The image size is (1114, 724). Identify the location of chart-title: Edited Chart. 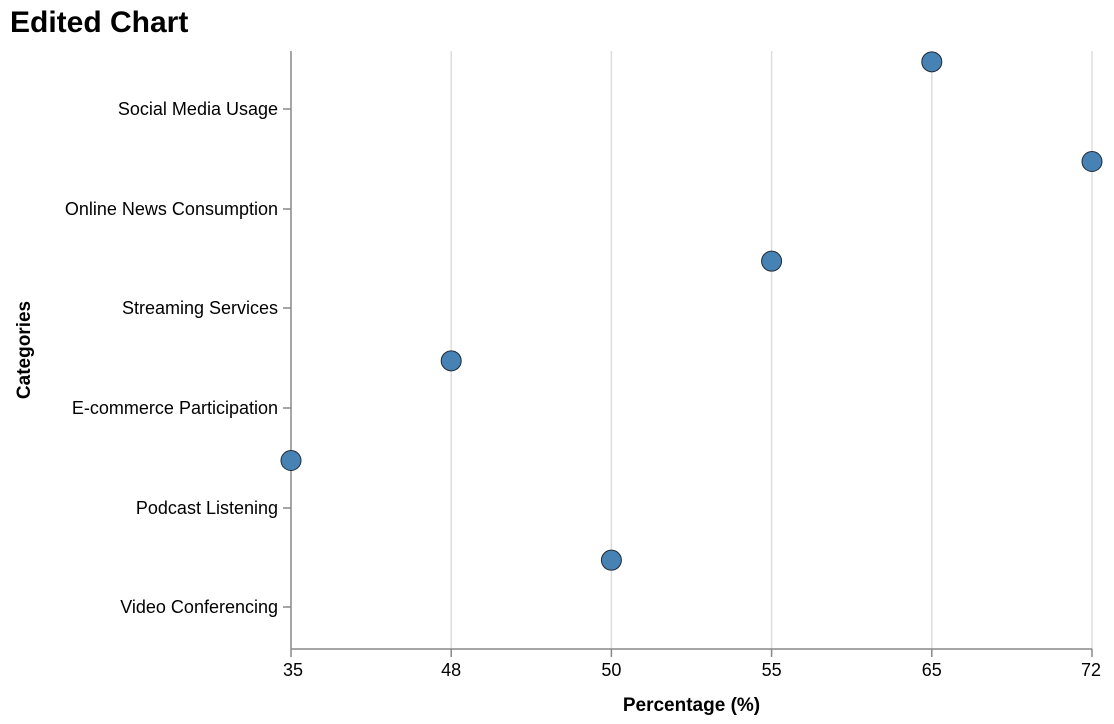
(99, 22).